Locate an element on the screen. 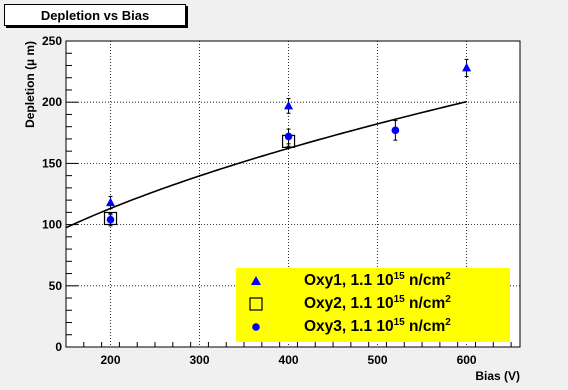 This screenshot has height=390, width=568. square-marker-icon is located at coordinates (256, 304).